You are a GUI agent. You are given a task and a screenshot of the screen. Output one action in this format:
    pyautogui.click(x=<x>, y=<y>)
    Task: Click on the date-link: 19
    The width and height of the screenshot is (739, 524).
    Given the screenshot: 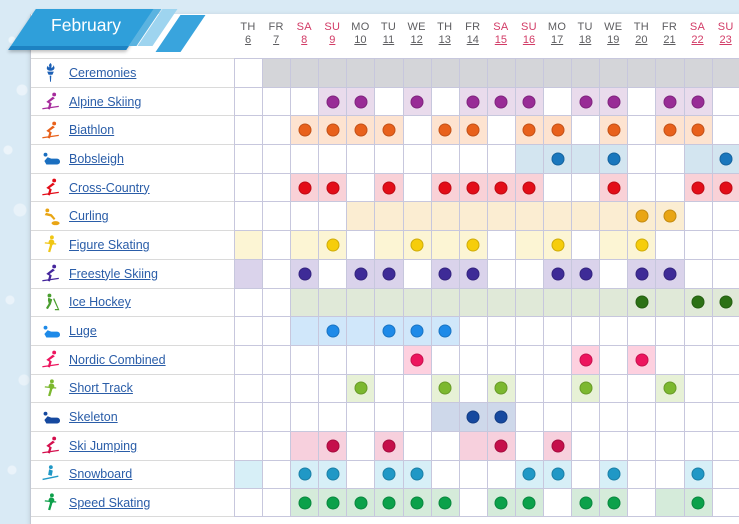 What is the action you would take?
    pyautogui.click(x=613, y=40)
    